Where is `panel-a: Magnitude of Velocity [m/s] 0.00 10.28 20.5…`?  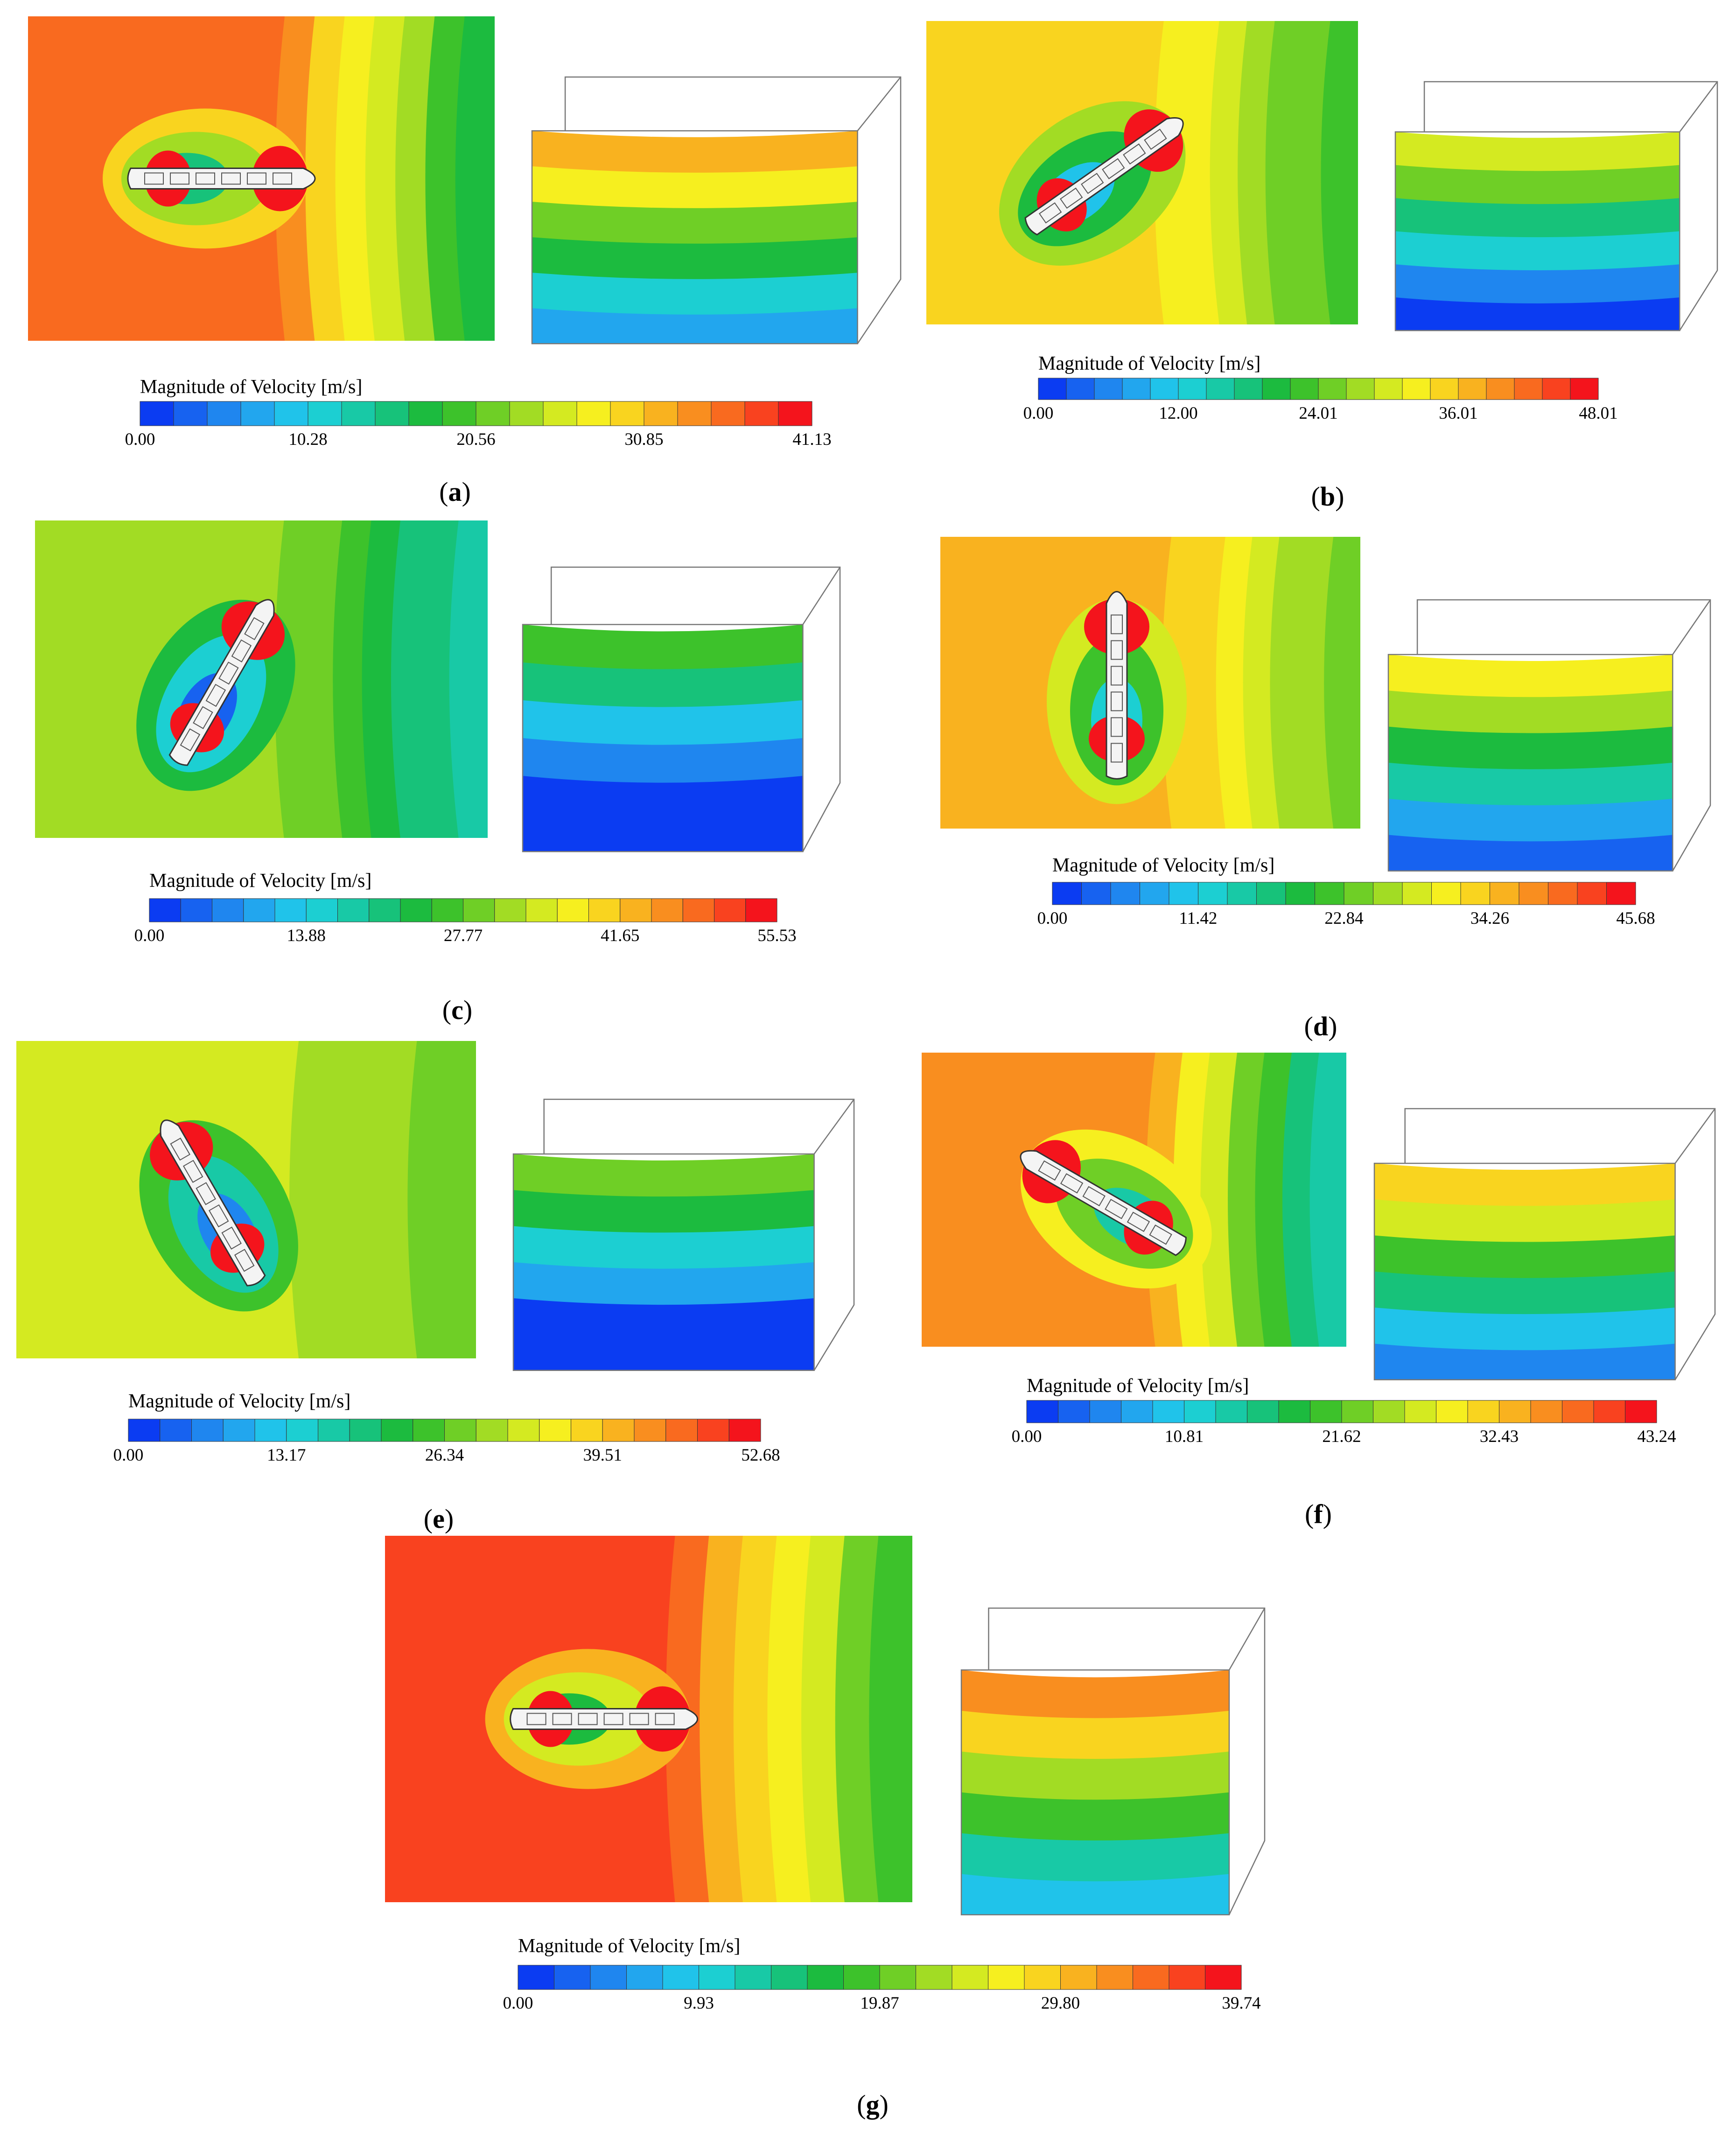 panel-a: Magnitude of Velocity [m/s] 0.00 10.28 20.5… is located at coordinates (465, 261).